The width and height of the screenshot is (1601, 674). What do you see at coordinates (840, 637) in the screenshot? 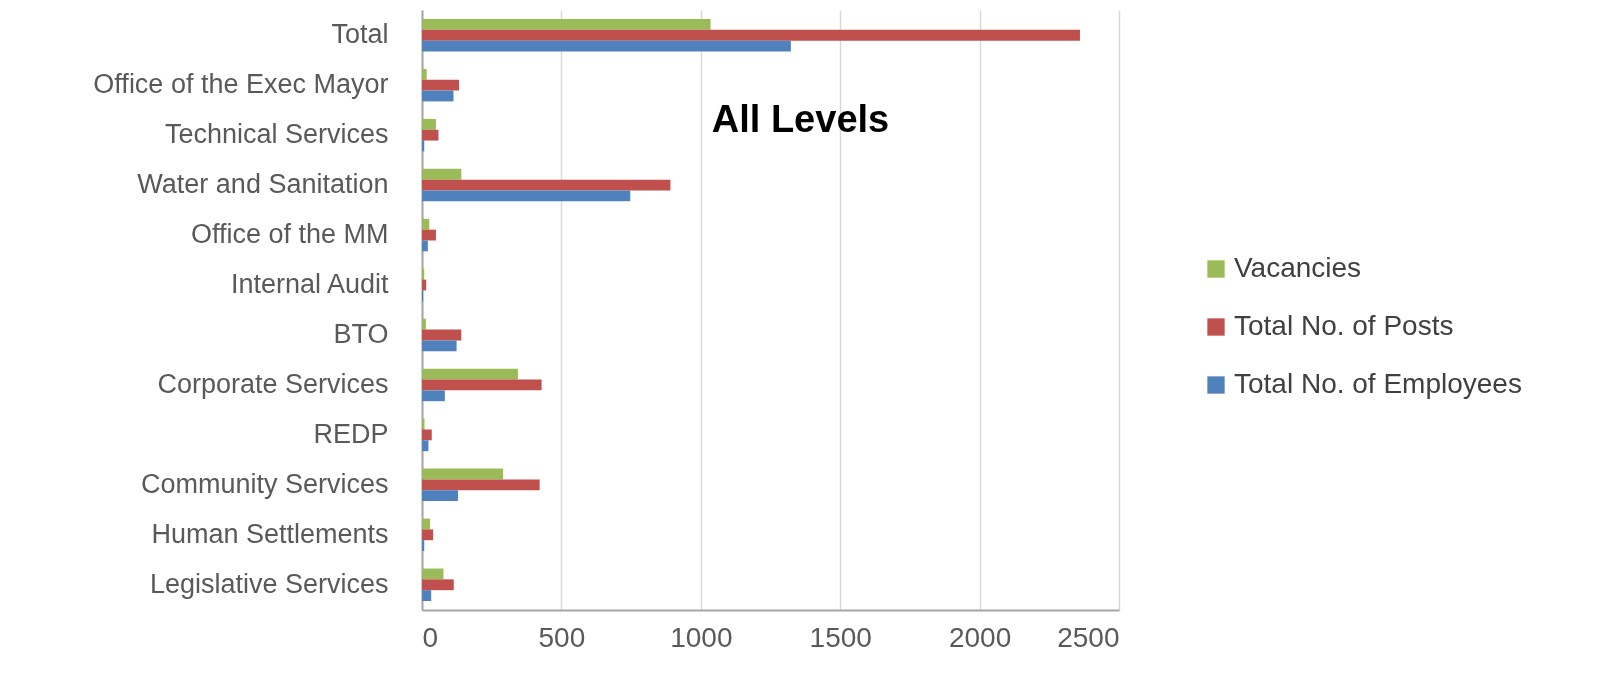
I see `x-tick-label: 1500` at bounding box center [840, 637].